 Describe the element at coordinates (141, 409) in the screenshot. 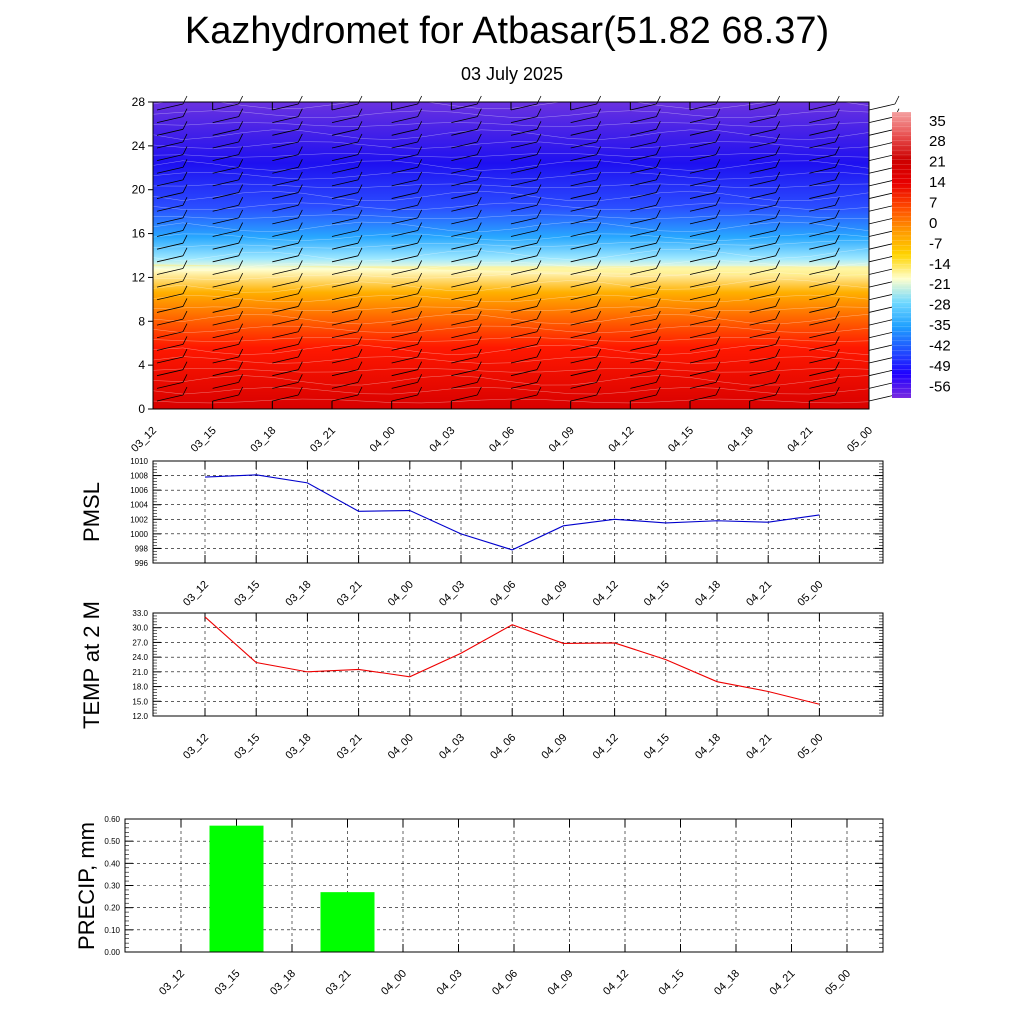

I see `y-tick-label: 0` at that location.